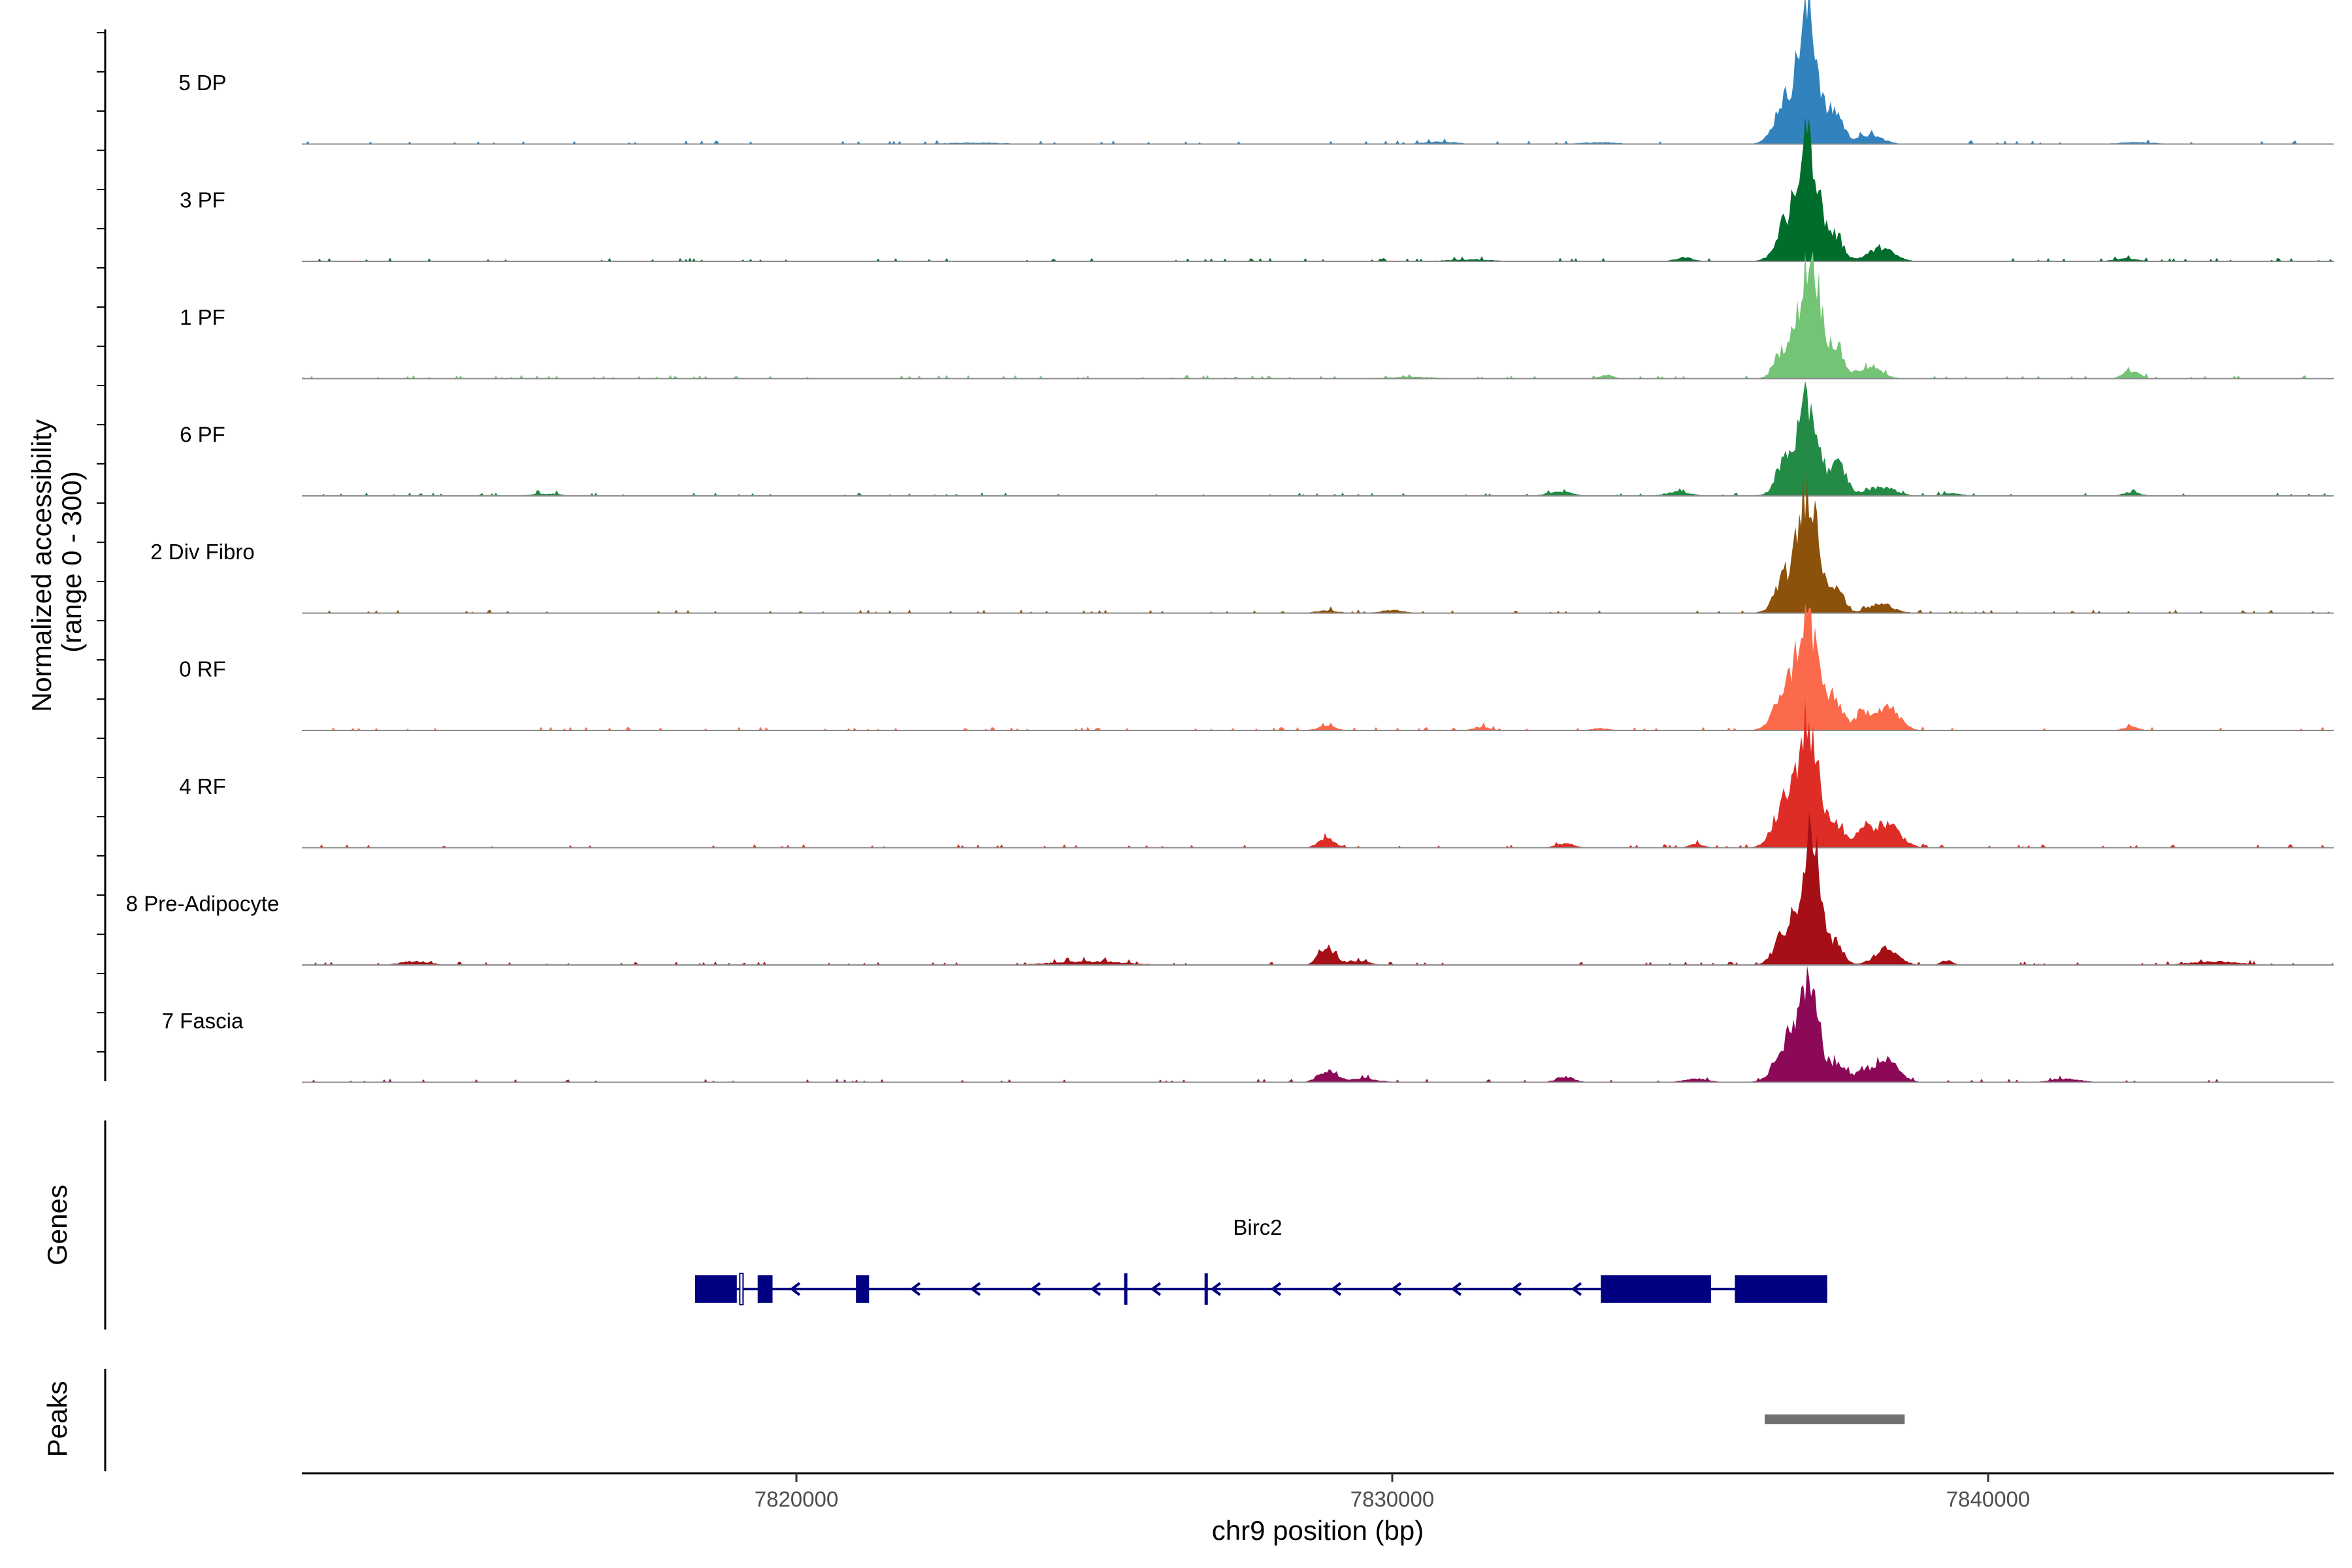  What do you see at coordinates (203, 904) in the screenshot?
I see `track-label-8-pre-adipocyte: 8 Pre-Adipocyte` at bounding box center [203, 904].